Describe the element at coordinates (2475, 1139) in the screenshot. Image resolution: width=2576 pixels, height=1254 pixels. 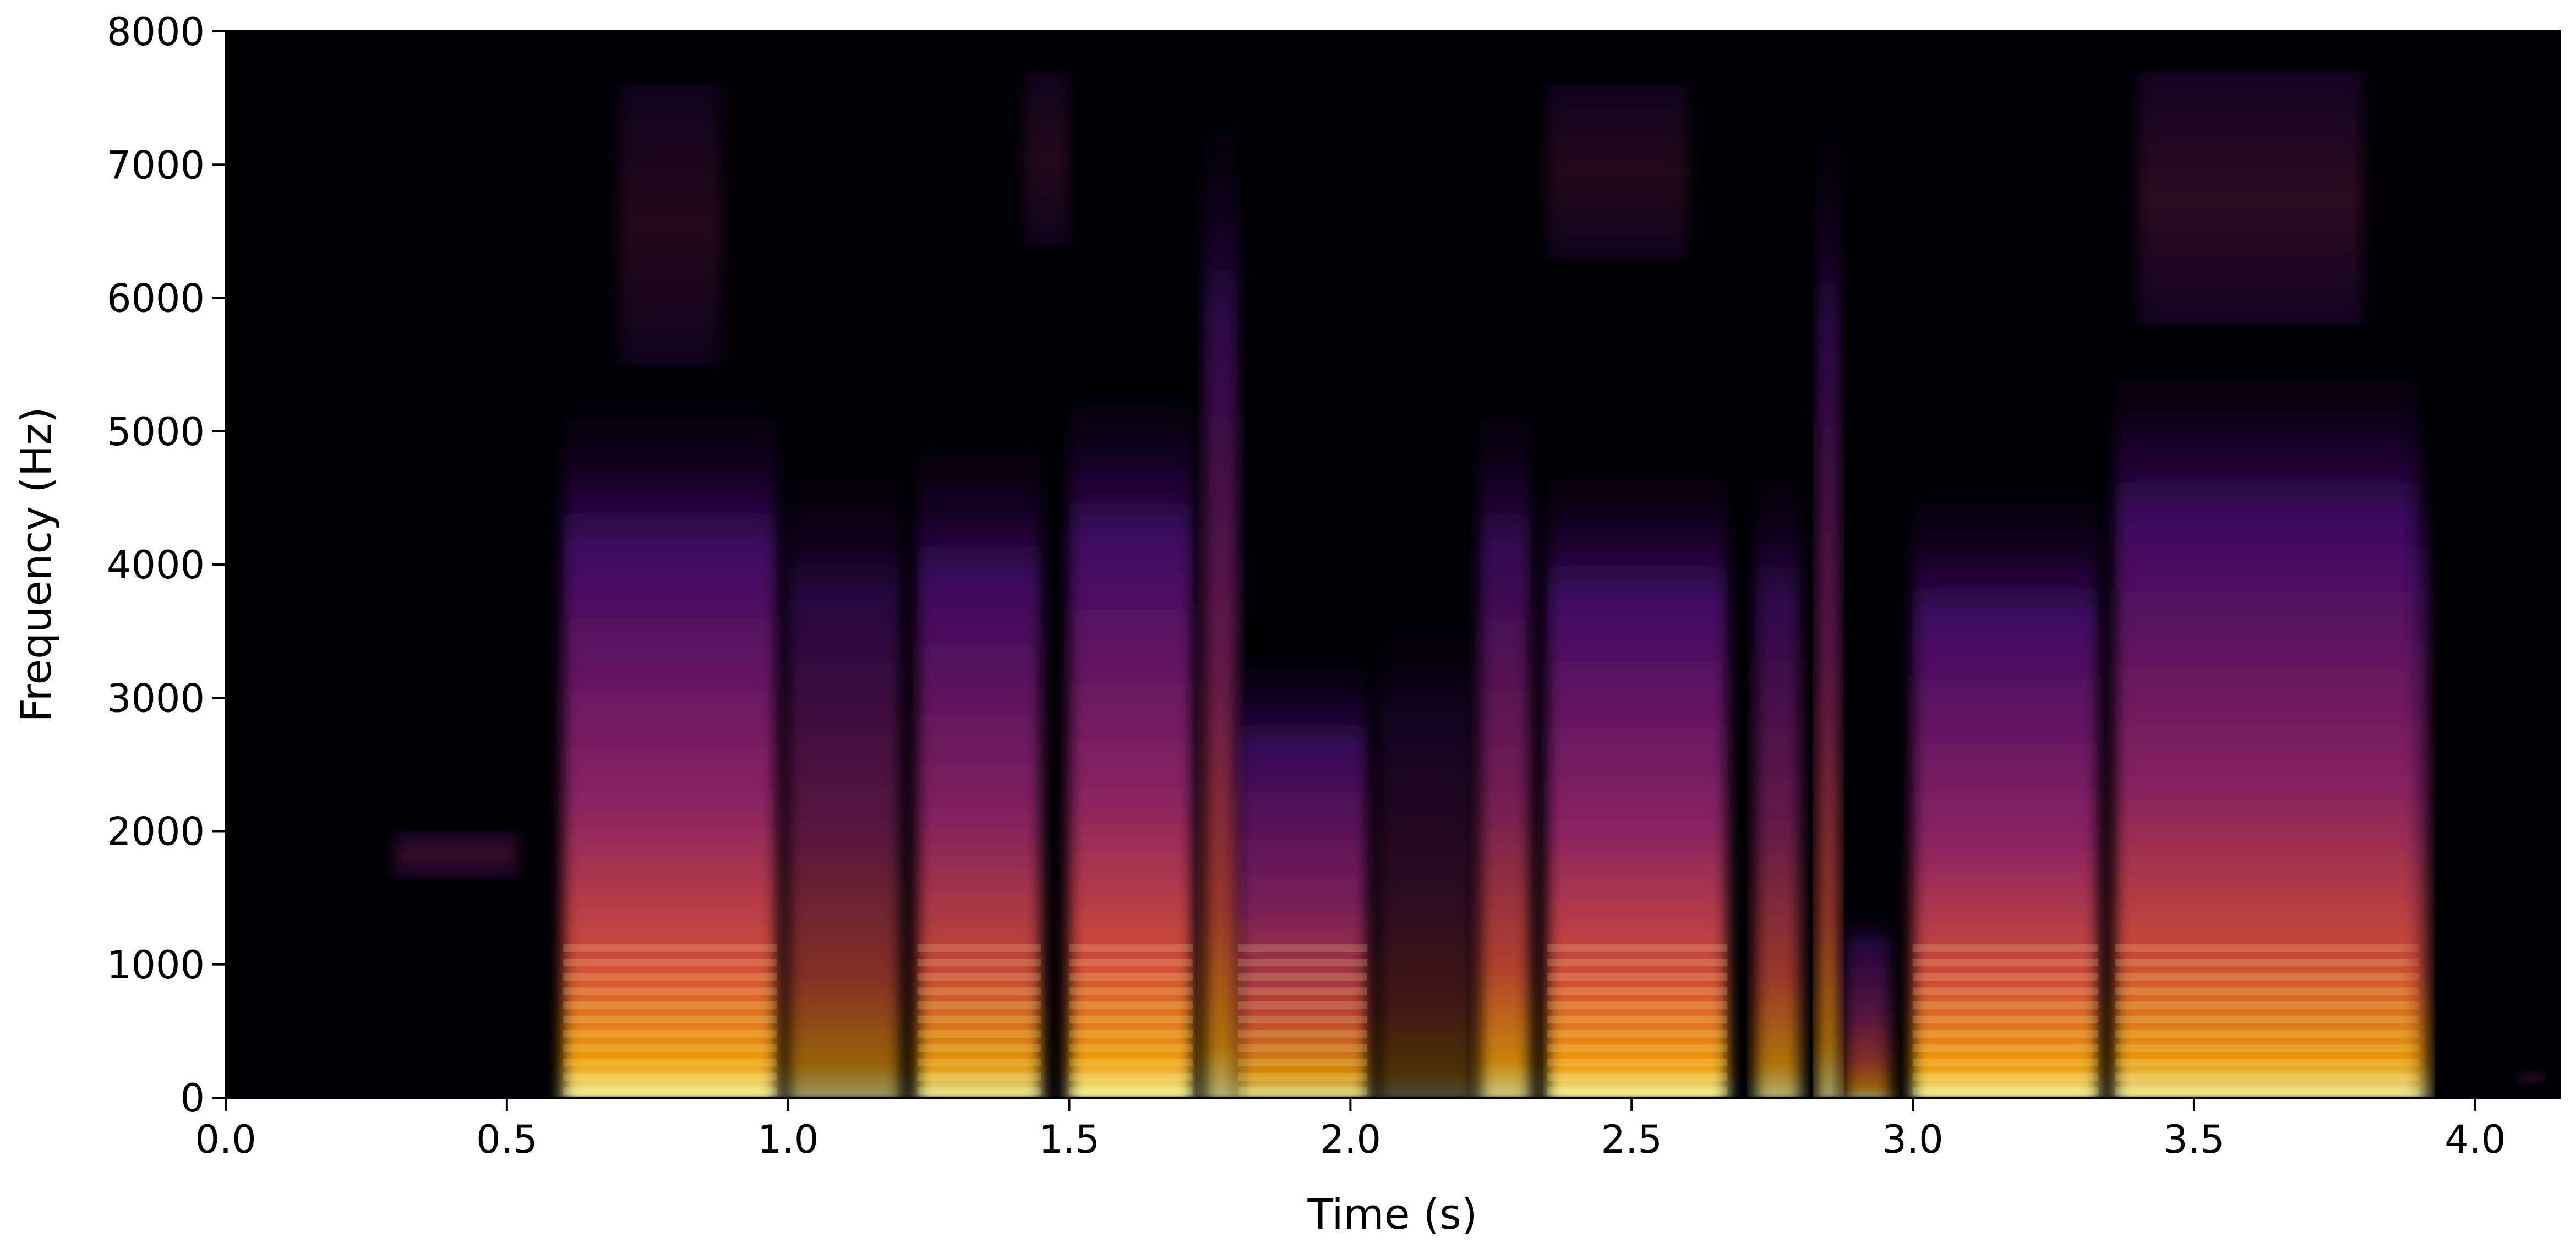
I see `x-tick-label: 4.0` at that location.